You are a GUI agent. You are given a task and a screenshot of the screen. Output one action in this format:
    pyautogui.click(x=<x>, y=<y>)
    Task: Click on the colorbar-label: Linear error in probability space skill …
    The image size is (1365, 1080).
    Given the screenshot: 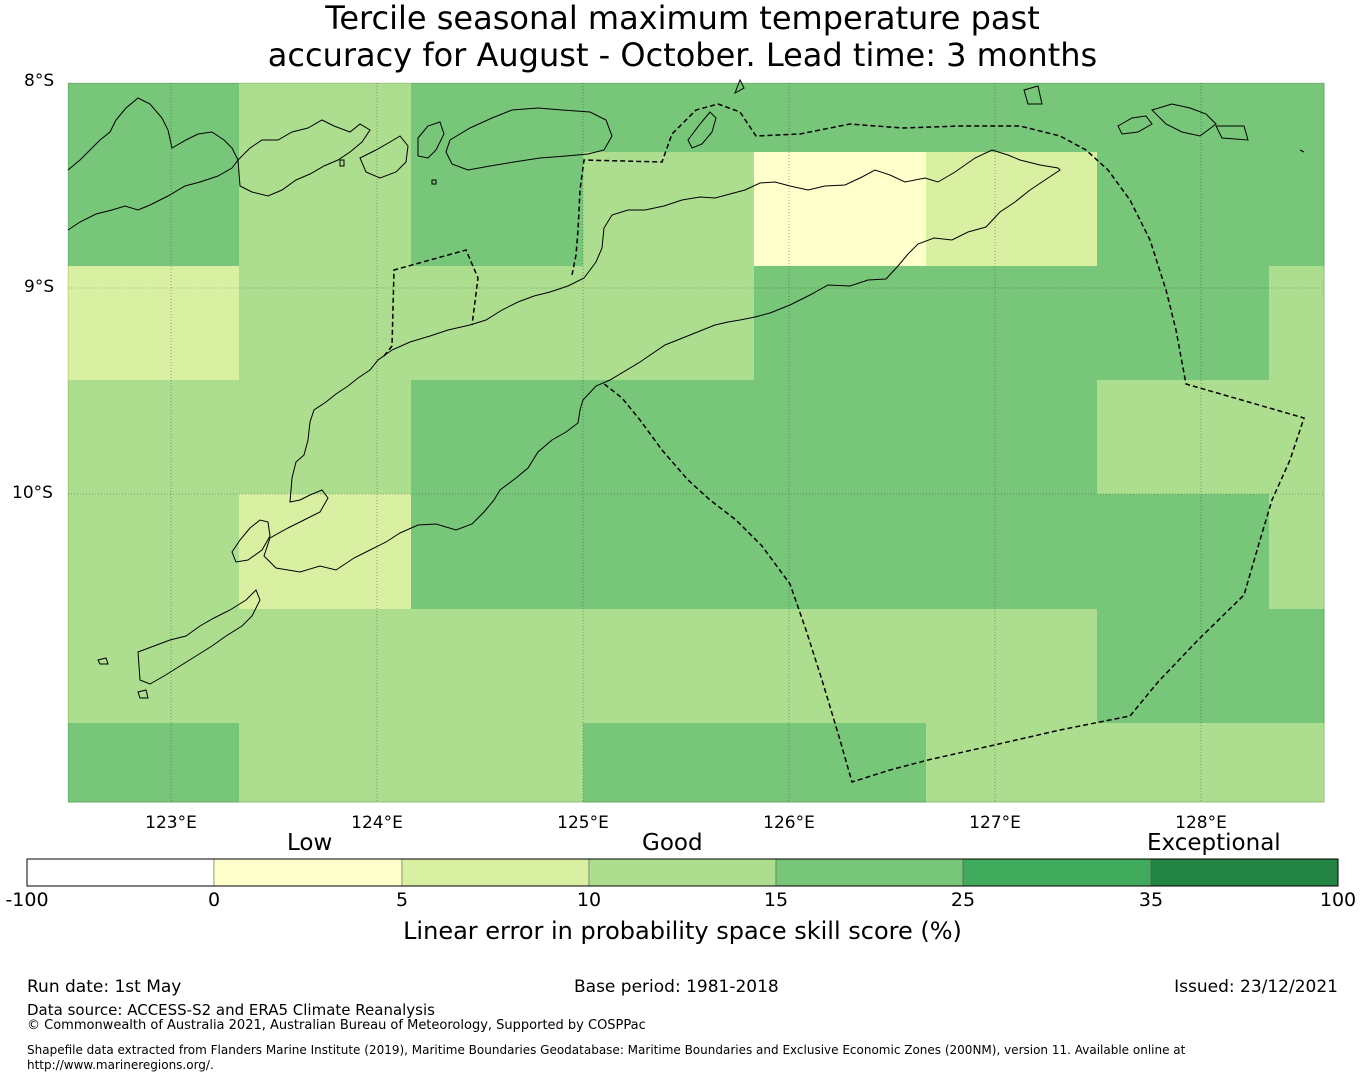 What is the action you would take?
    pyautogui.click(x=682, y=931)
    